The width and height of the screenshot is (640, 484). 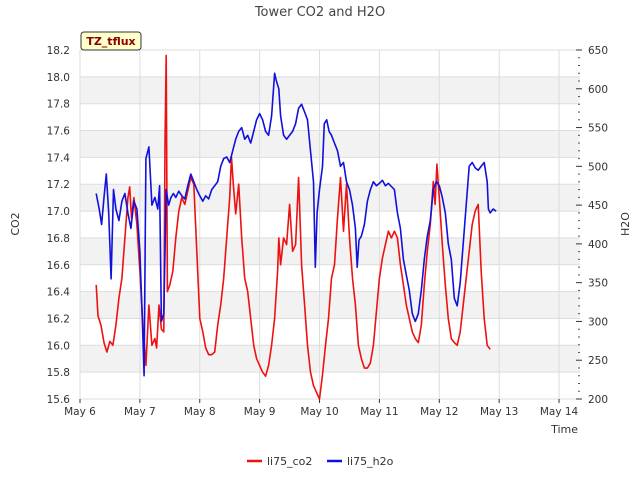 I want to click on y-tick-label-right: 500, so click(x=598, y=167).